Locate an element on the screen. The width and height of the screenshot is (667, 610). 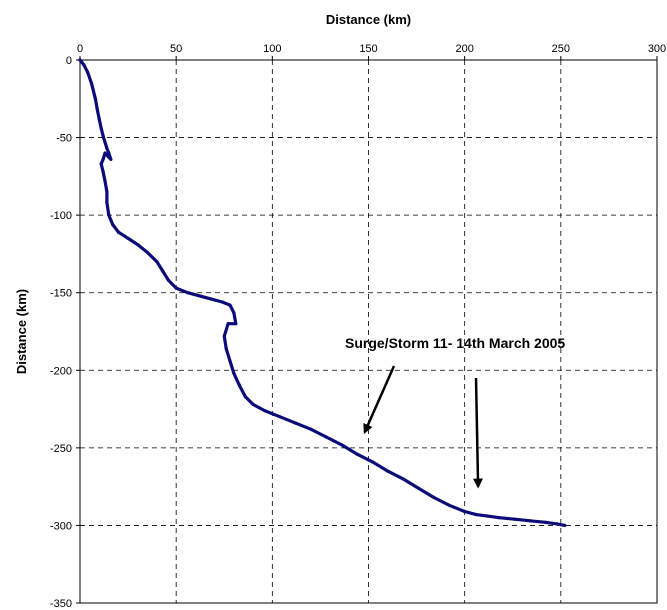
y-tick-label: -350 is located at coordinates (61, 604).